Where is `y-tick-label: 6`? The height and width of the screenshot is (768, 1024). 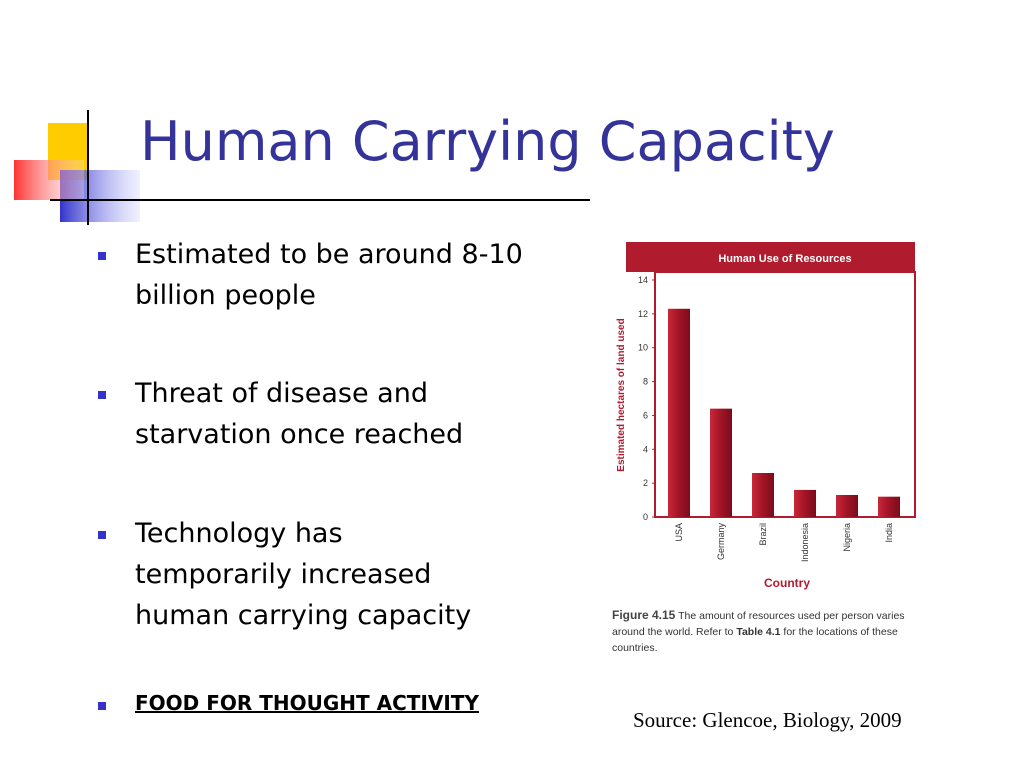 y-tick-label: 6 is located at coordinates (645, 415).